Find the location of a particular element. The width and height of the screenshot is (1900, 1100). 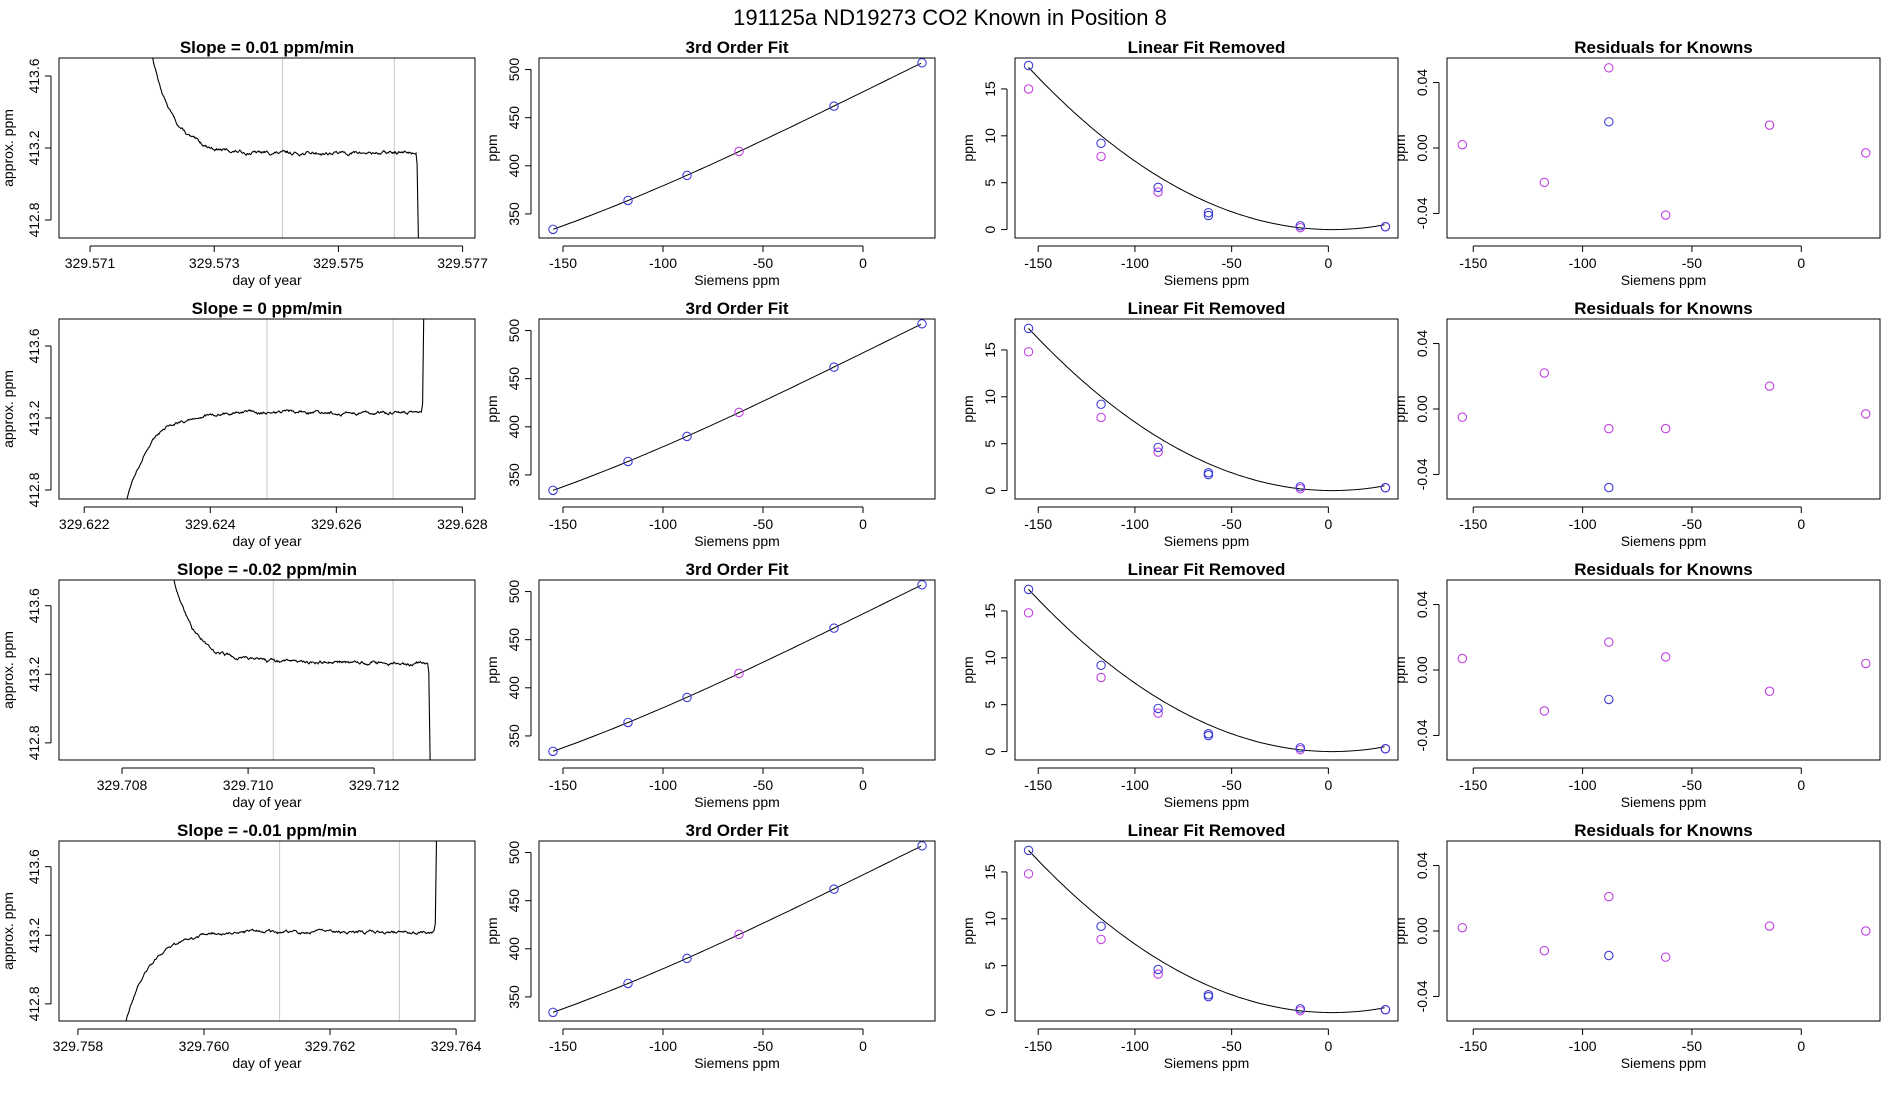

panel-title: Slope = -0.02 ppm/min is located at coordinates (267, 569).